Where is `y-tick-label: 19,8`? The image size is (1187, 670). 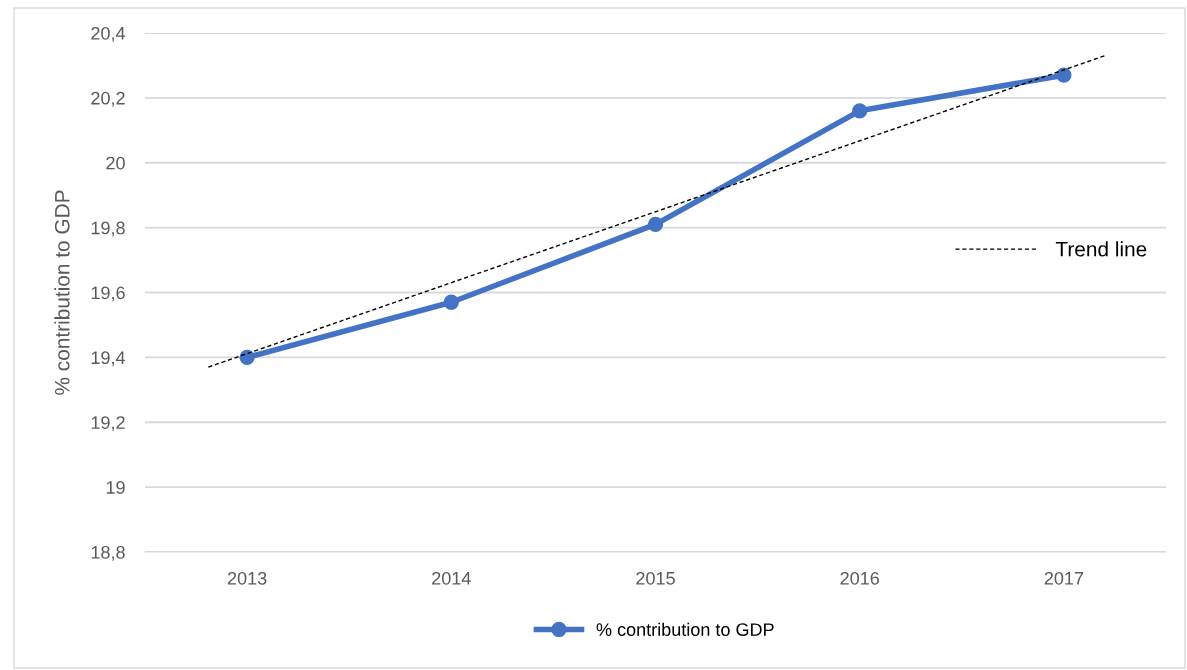 y-tick-label: 19,8 is located at coordinates (108, 229).